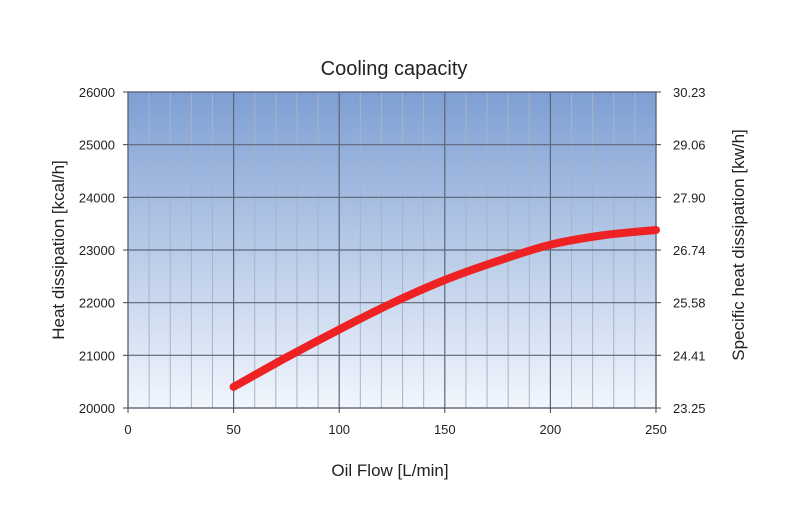  What do you see at coordinates (233, 429) in the screenshot?
I see `x-tick-label: 50` at bounding box center [233, 429].